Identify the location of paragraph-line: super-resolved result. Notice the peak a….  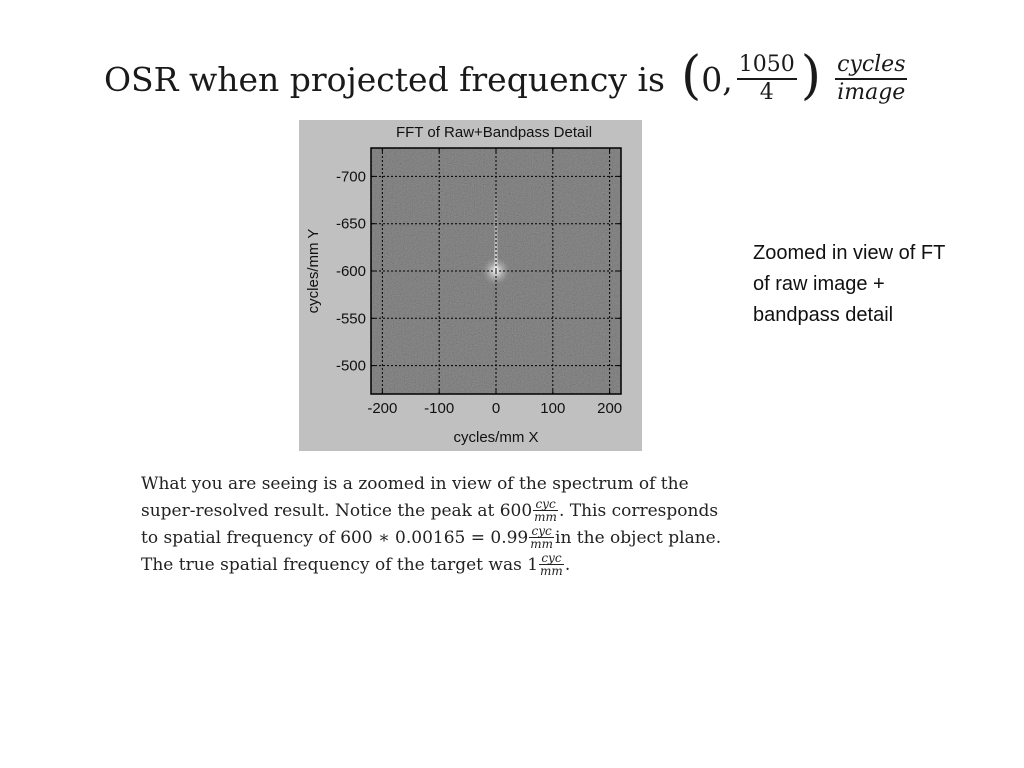
(475, 510).